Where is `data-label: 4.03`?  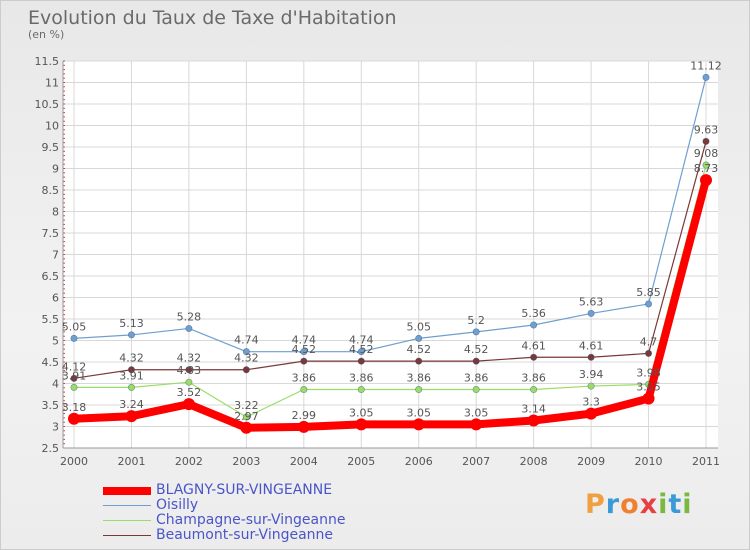
data-label: 4.03 is located at coordinates (189, 370).